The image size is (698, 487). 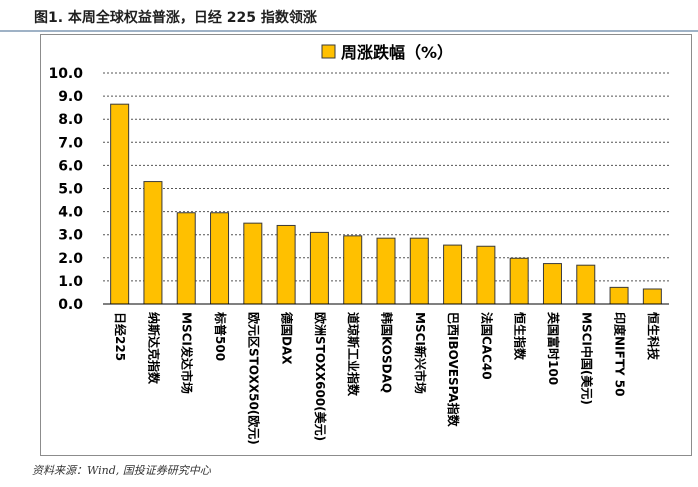 I want to click on x-tick-label: 英国富时100, so click(x=553, y=348).